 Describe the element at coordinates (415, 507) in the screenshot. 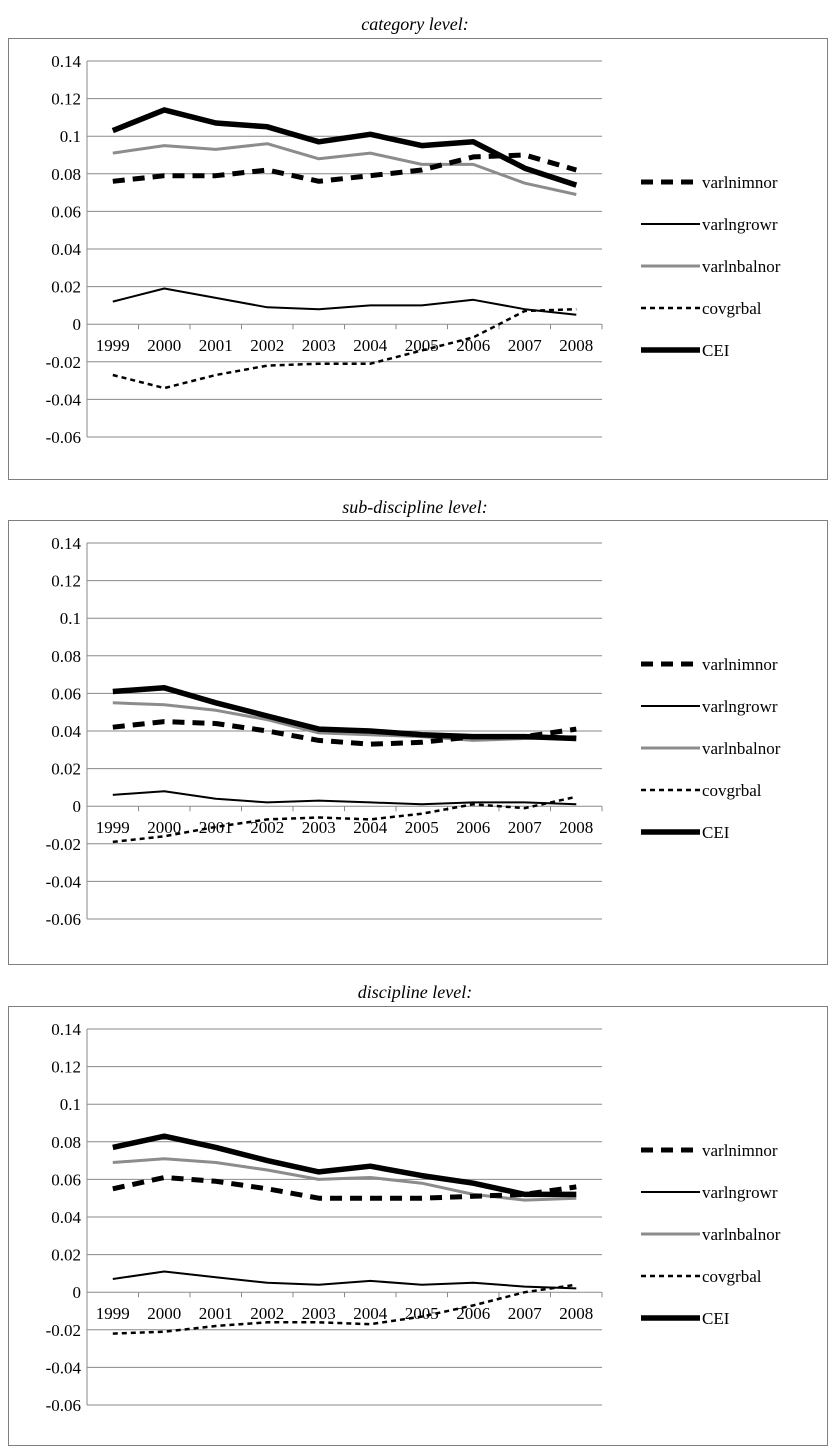

I see `chart-title-sub-discipline: sub-discipline level:` at that location.